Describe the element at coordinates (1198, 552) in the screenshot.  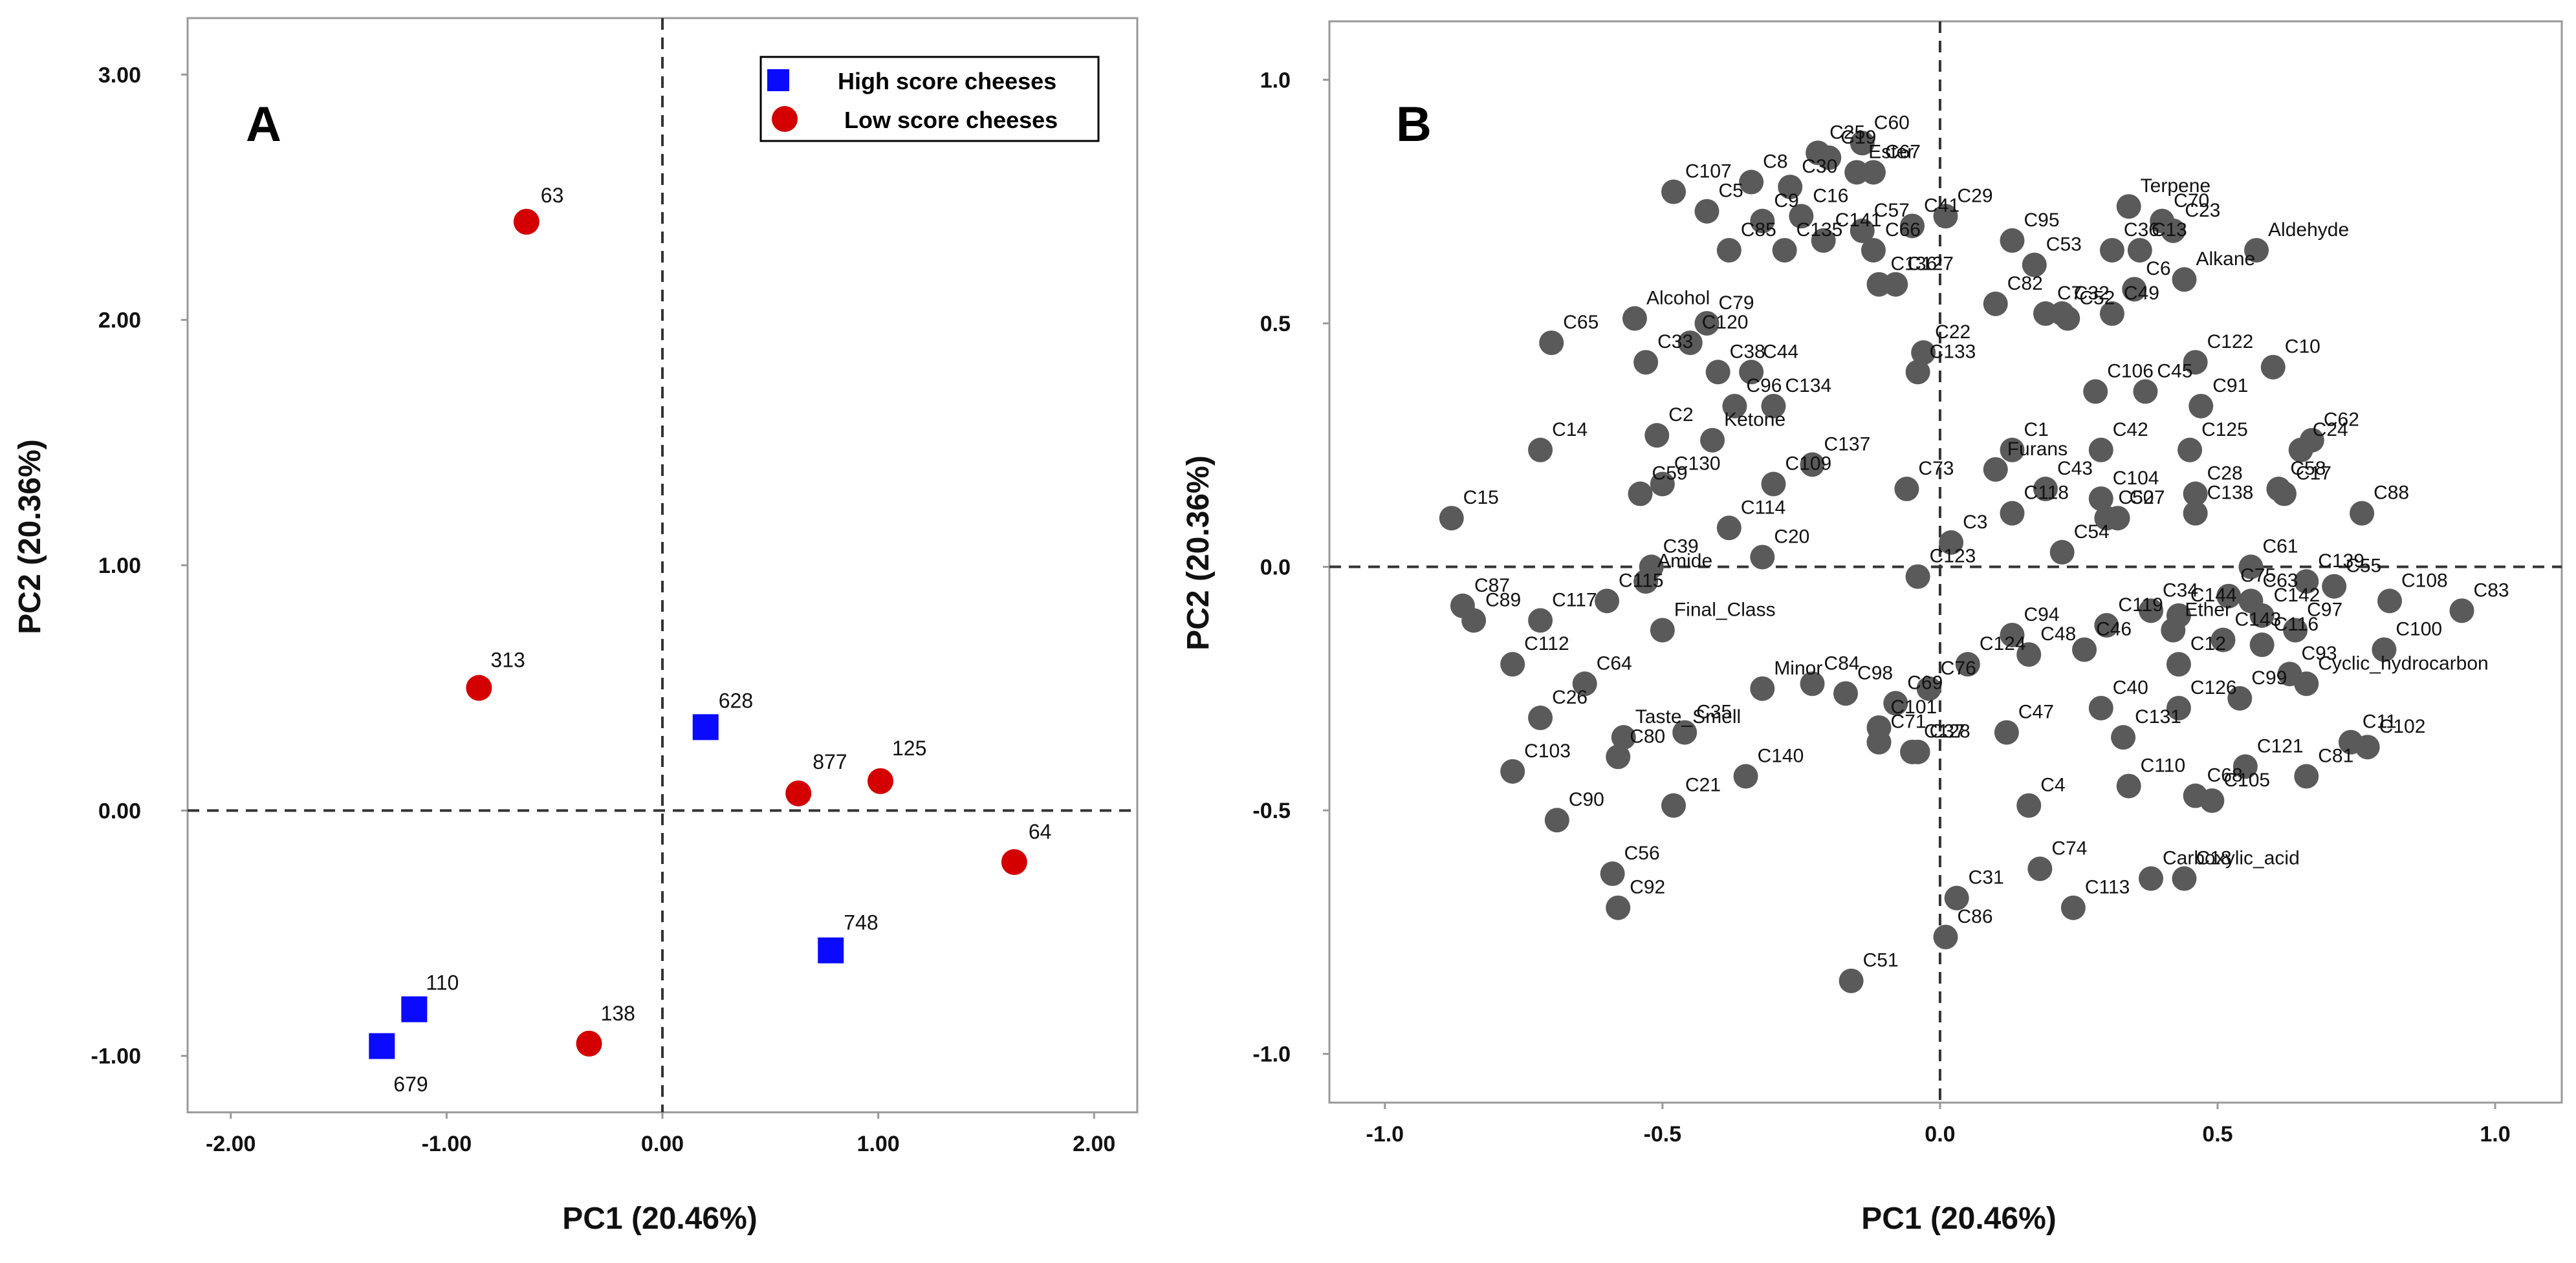
I see `panel-b-ylabel: PC2 (20.36%)` at that location.